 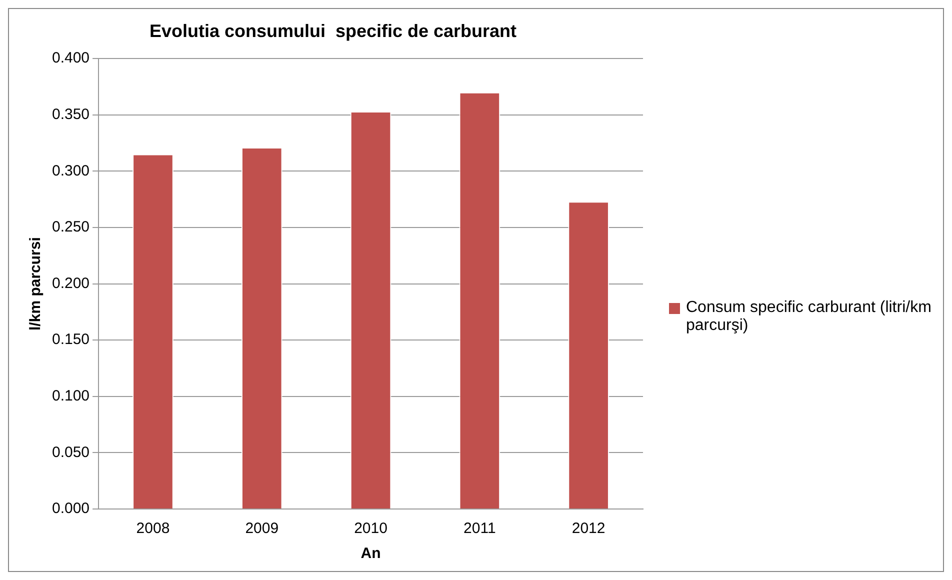 What do you see at coordinates (71, 283) in the screenshot?
I see `y-tick-label: 0.200` at bounding box center [71, 283].